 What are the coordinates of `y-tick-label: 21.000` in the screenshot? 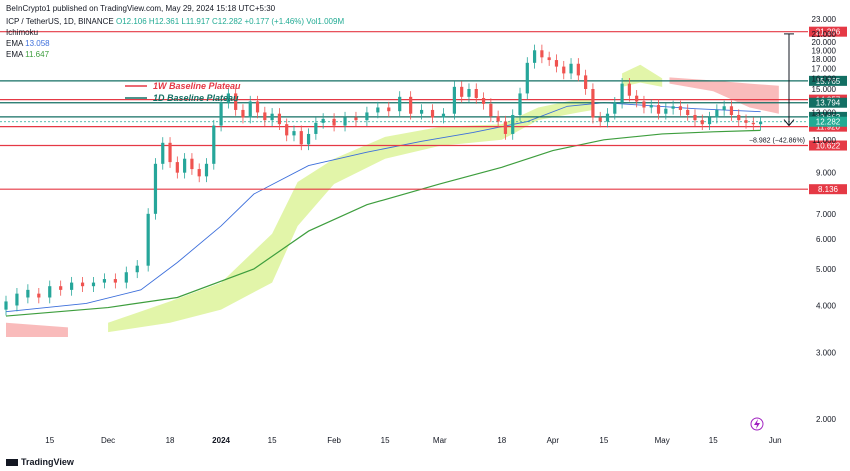 It's located at (824, 34).